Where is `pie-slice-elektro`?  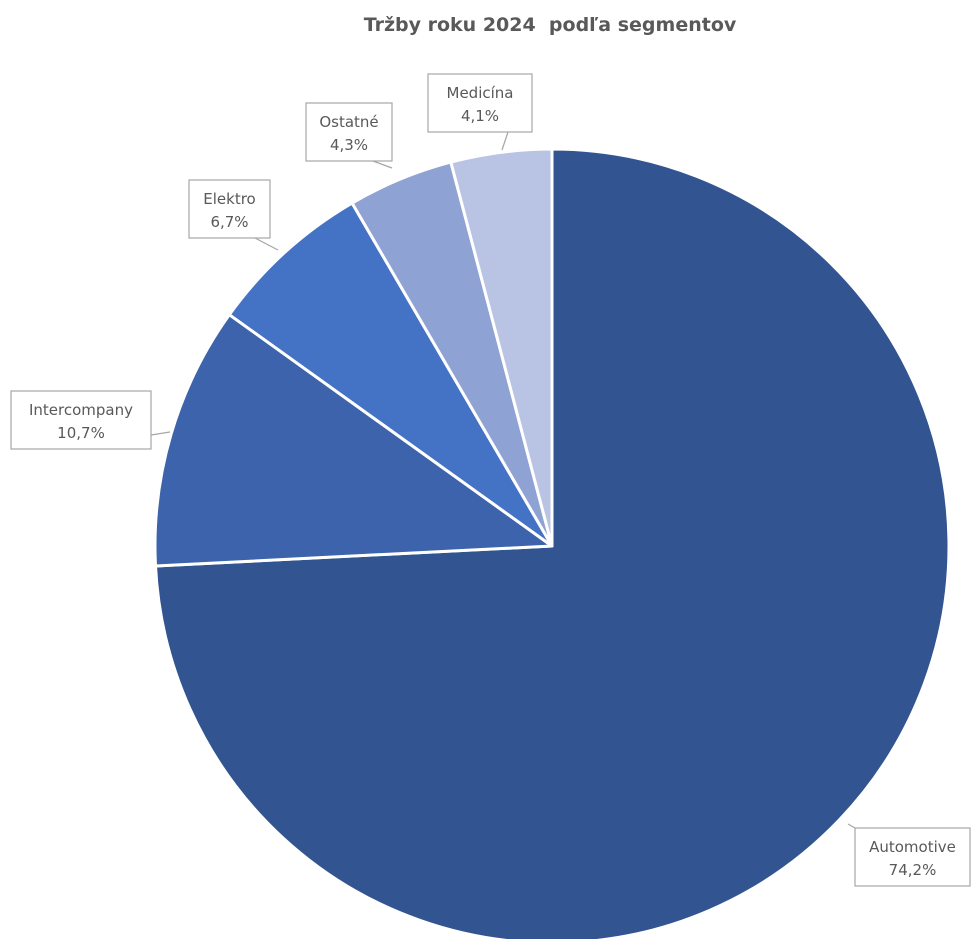
pie-slice-elektro is located at coordinates (390, 374).